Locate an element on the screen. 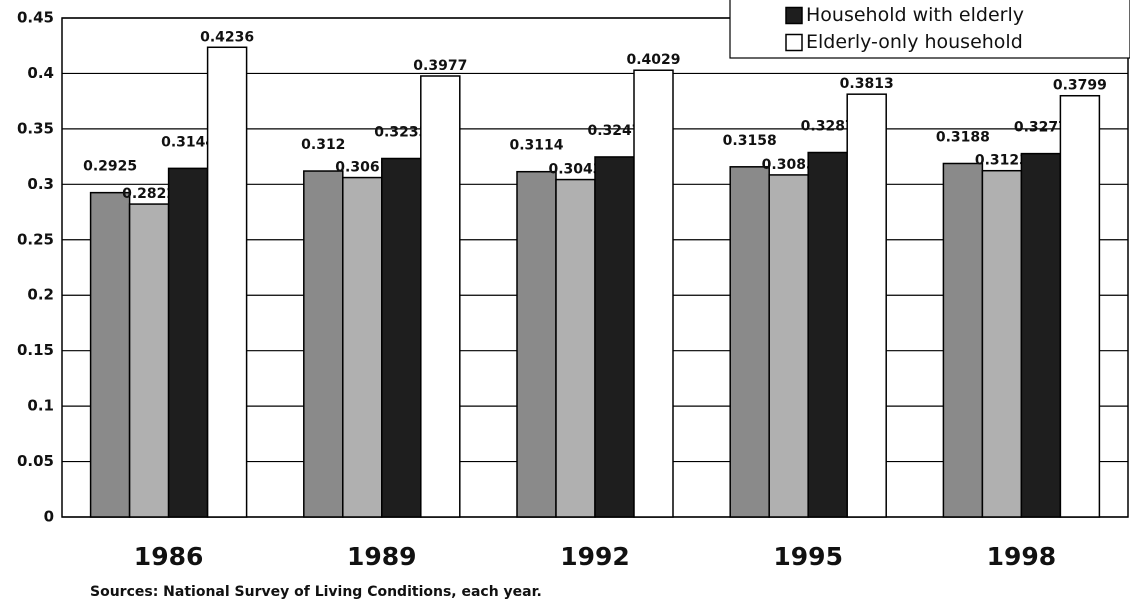 This screenshot has height=610, width=1130. y-tick-label: 0.2 is located at coordinates (40, 295).